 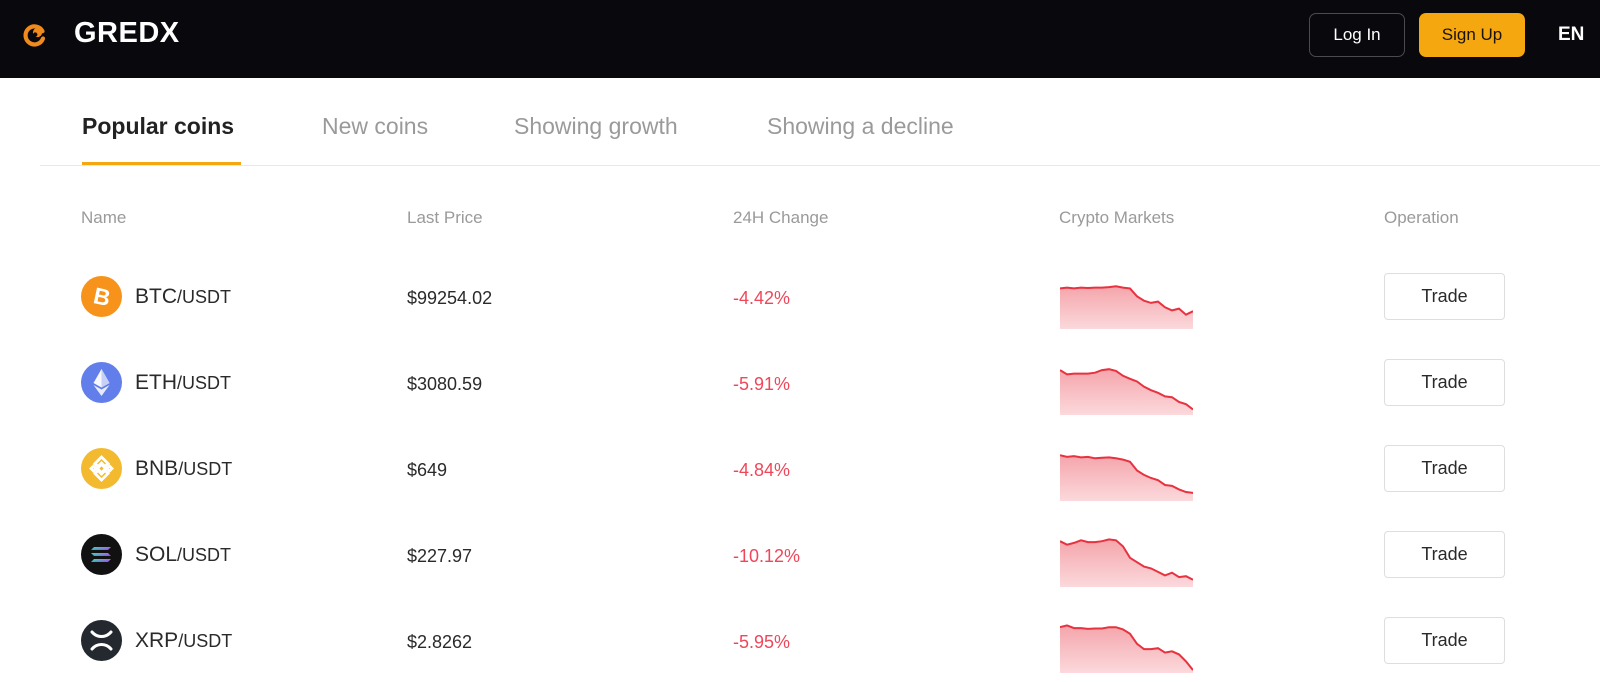 What do you see at coordinates (781, 217) in the screenshot?
I see `column-header-24h-change: 24H Change` at bounding box center [781, 217].